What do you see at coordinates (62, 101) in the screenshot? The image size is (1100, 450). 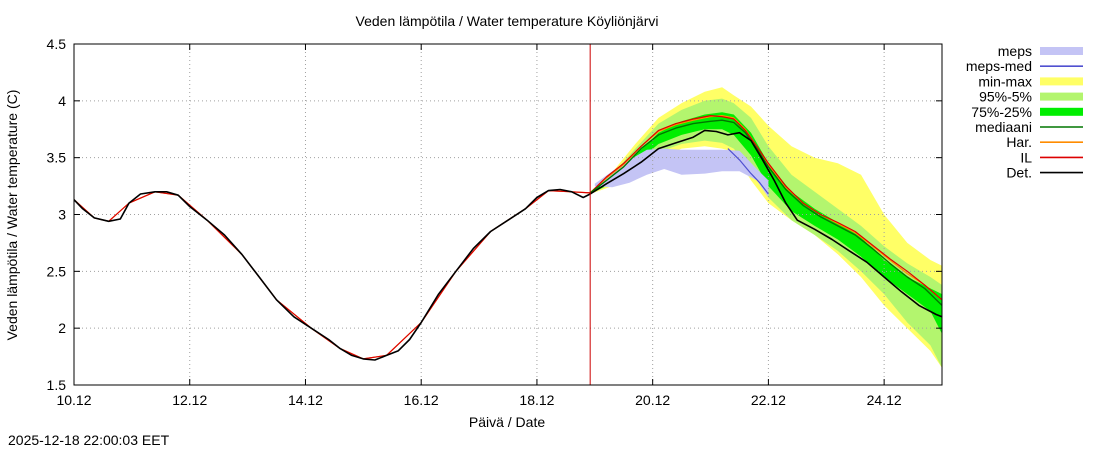 I see `y-tick-label: 4` at bounding box center [62, 101].